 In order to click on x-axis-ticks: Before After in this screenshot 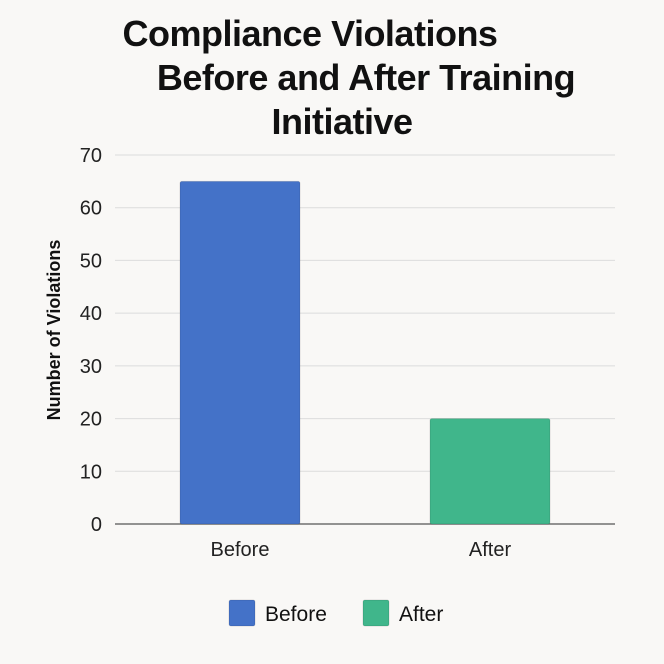, I will do `click(361, 550)`.